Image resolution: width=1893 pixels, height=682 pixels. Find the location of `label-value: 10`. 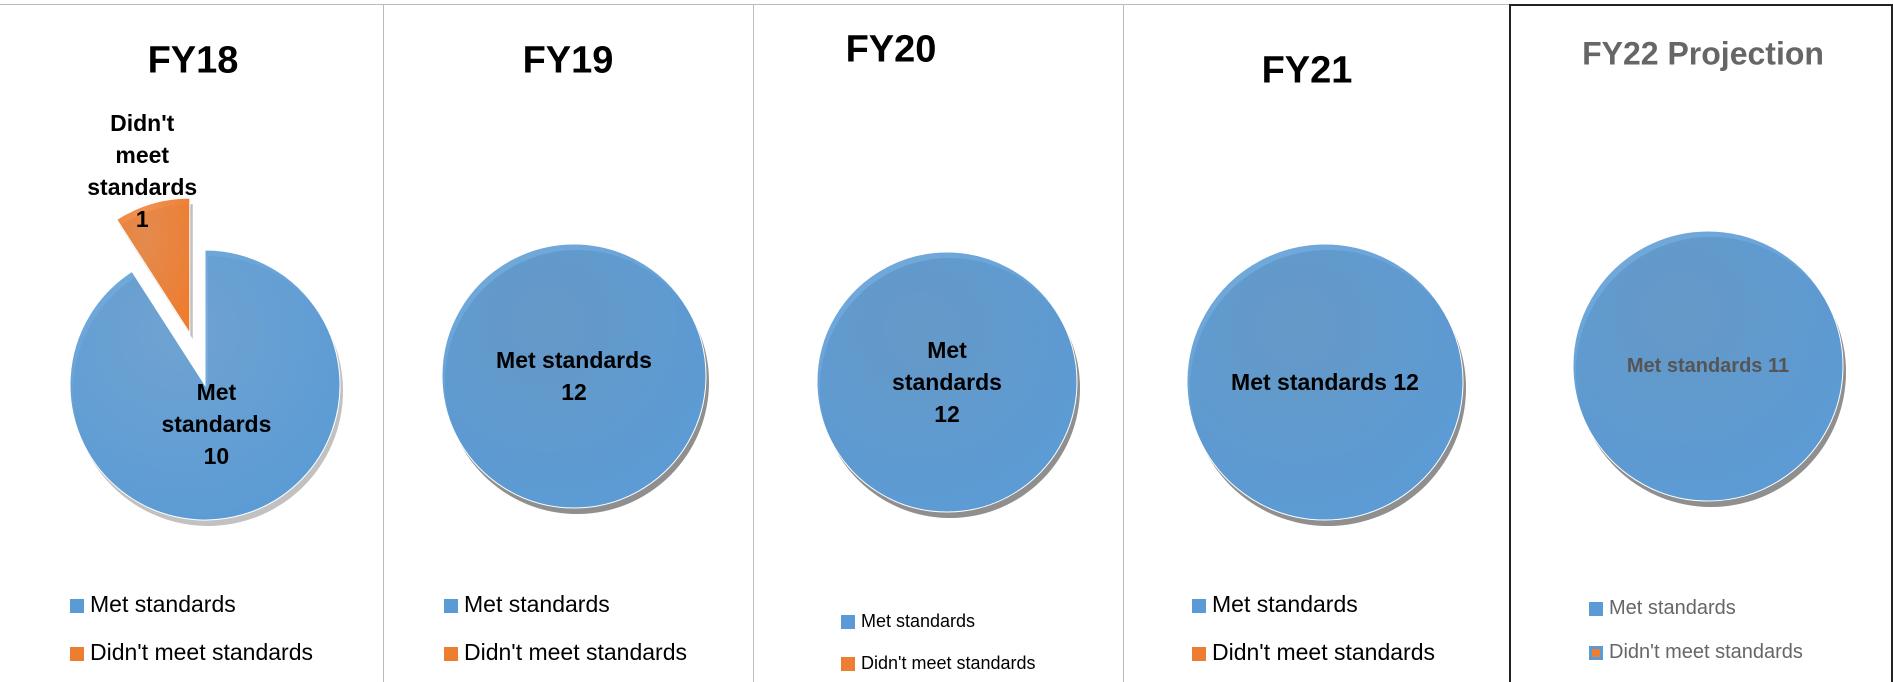

label-value: 10 is located at coordinates (216, 455).